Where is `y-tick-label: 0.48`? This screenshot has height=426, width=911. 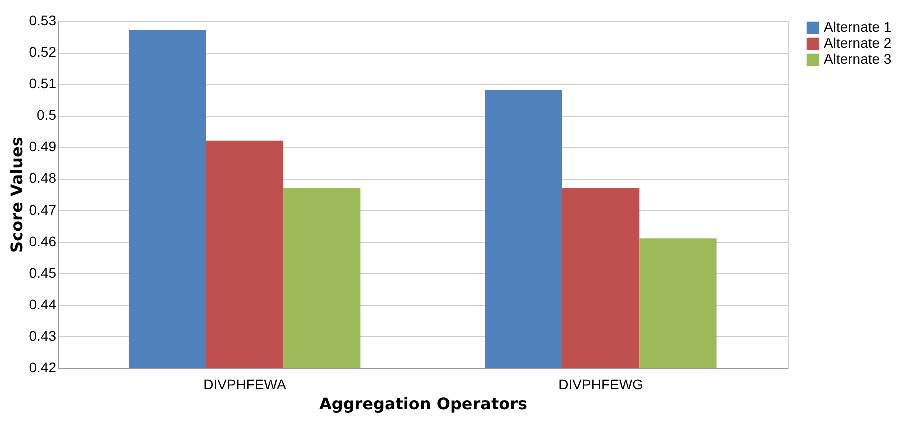
y-tick-label: 0.48 is located at coordinates (43, 178).